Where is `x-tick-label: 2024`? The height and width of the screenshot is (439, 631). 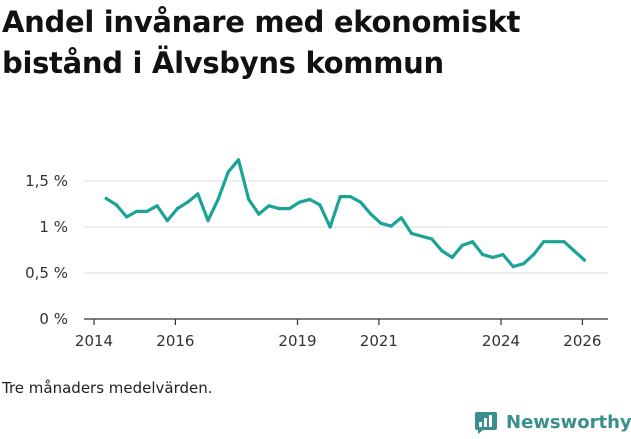
x-tick-label: 2024 is located at coordinates (501, 341).